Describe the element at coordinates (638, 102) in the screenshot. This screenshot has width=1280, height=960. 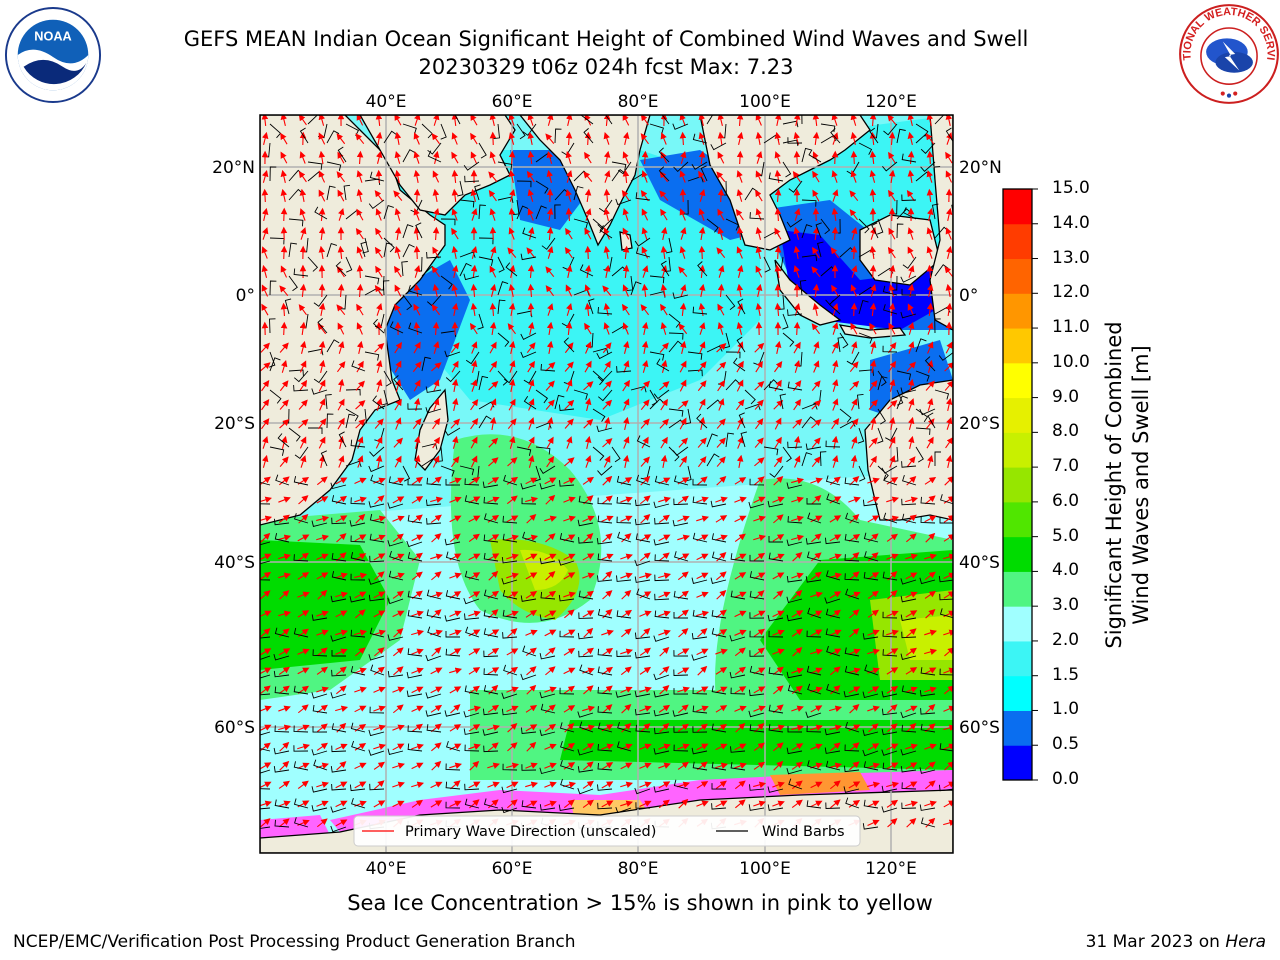
I see `lon-label: 80°E` at that location.